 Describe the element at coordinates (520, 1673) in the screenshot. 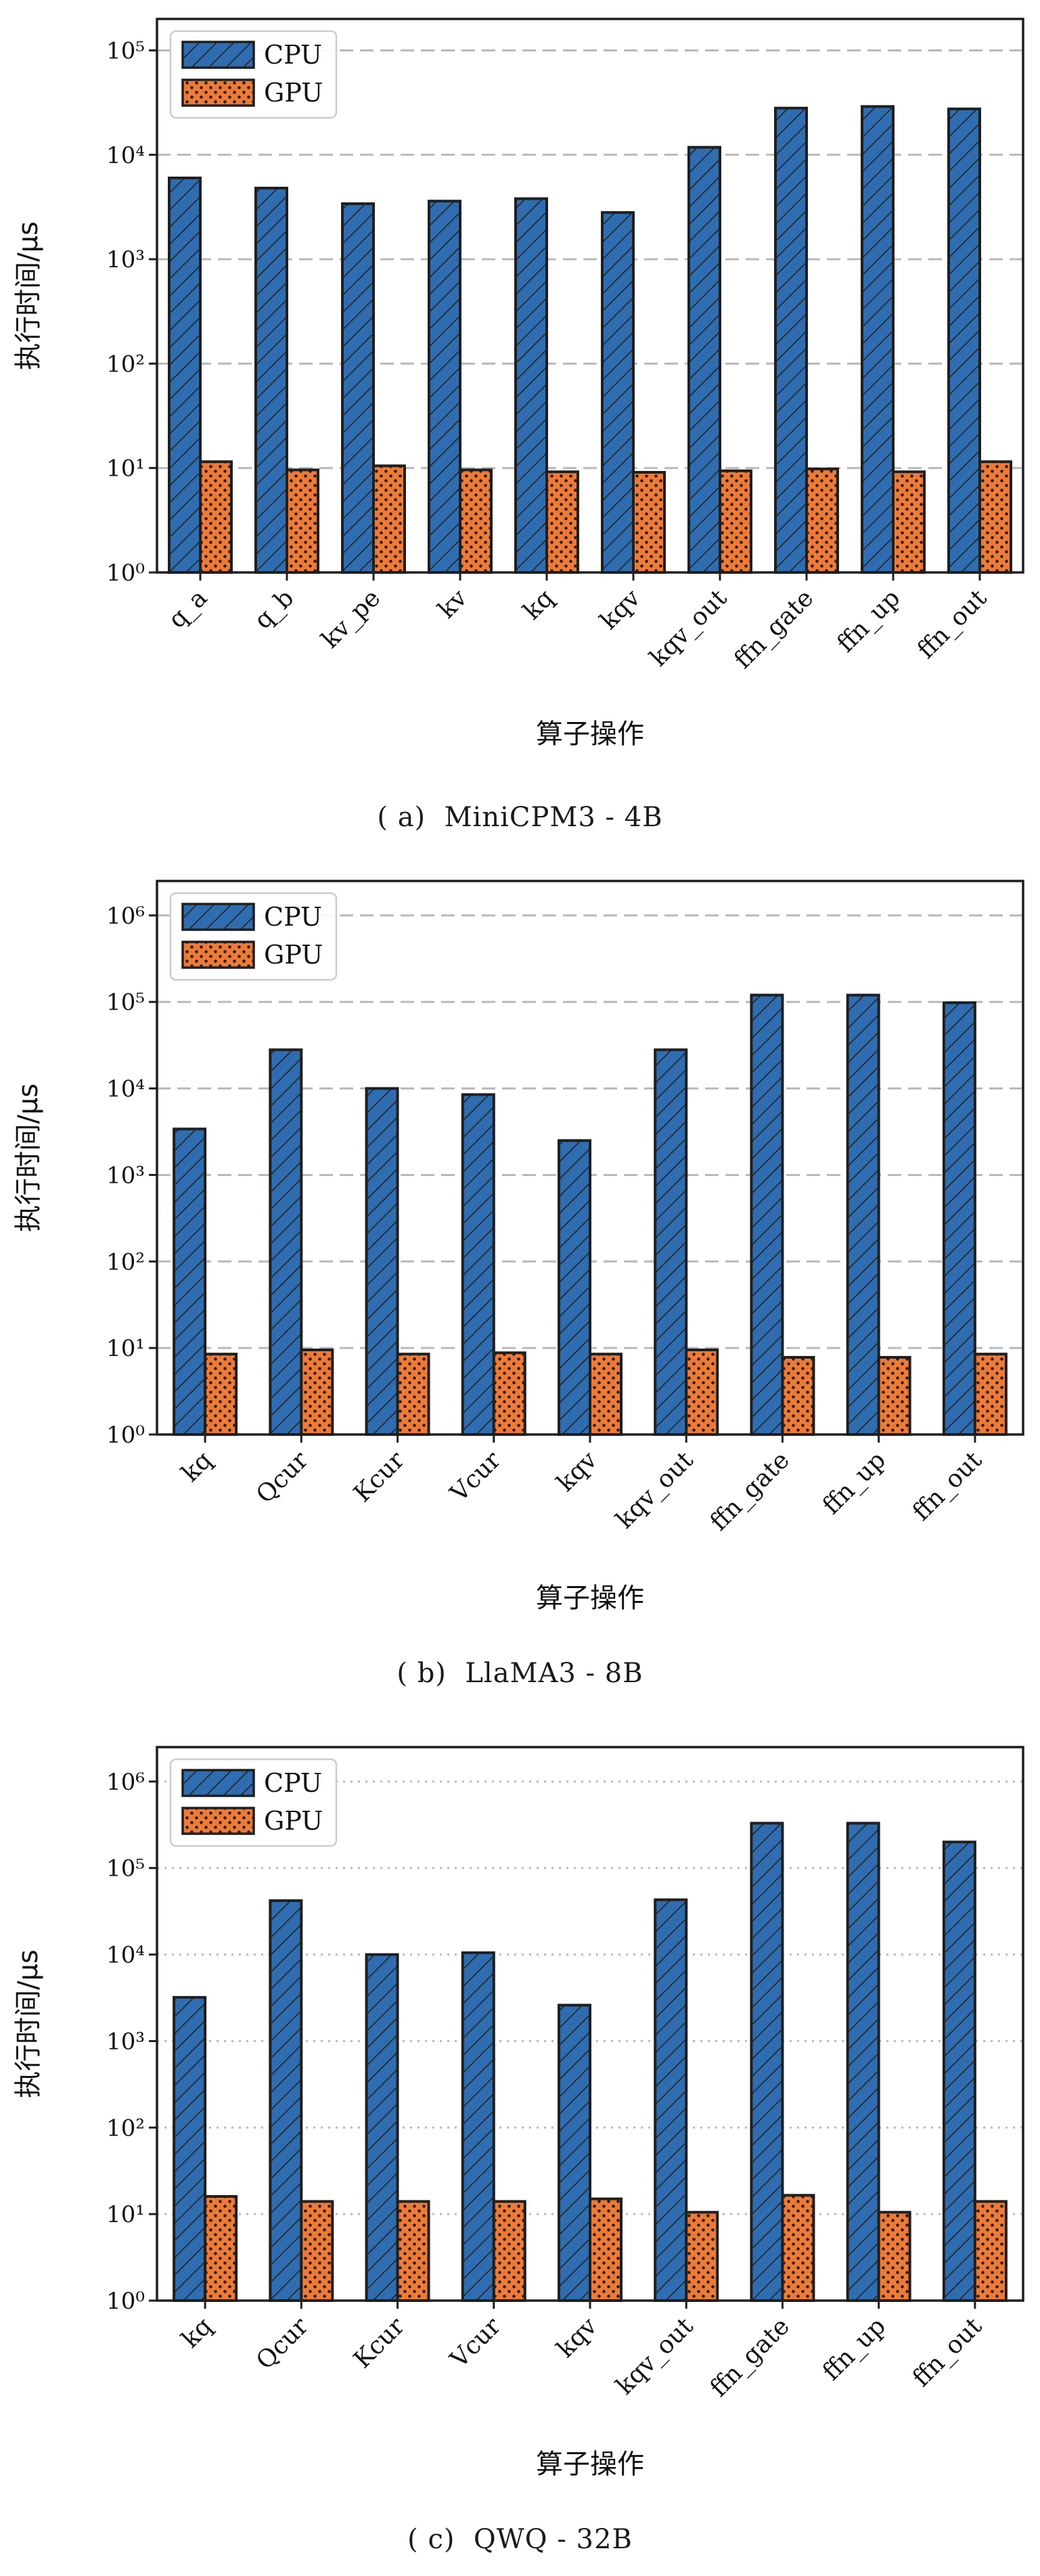

I see `caption-b: ( b) LlaMA3 - 8B` at that location.